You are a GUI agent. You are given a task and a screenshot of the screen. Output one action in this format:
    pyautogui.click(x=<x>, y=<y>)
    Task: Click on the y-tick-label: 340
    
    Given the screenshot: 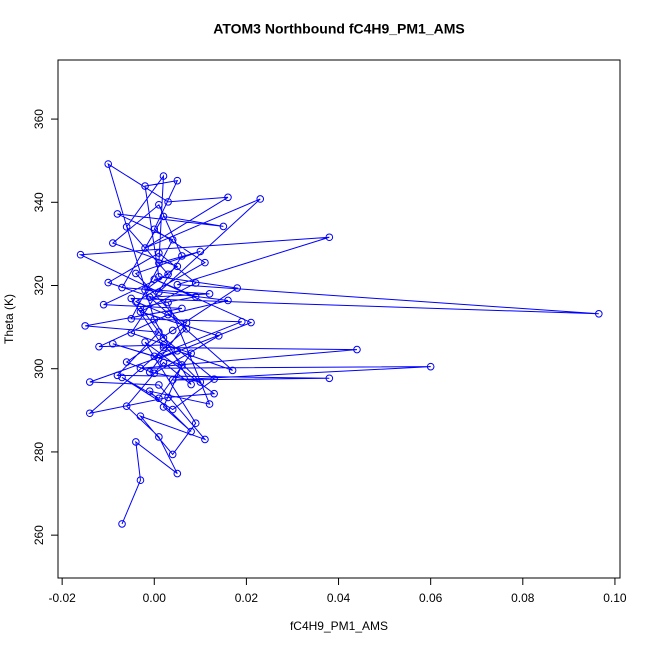 What is the action you would take?
    pyautogui.click(x=39, y=202)
    